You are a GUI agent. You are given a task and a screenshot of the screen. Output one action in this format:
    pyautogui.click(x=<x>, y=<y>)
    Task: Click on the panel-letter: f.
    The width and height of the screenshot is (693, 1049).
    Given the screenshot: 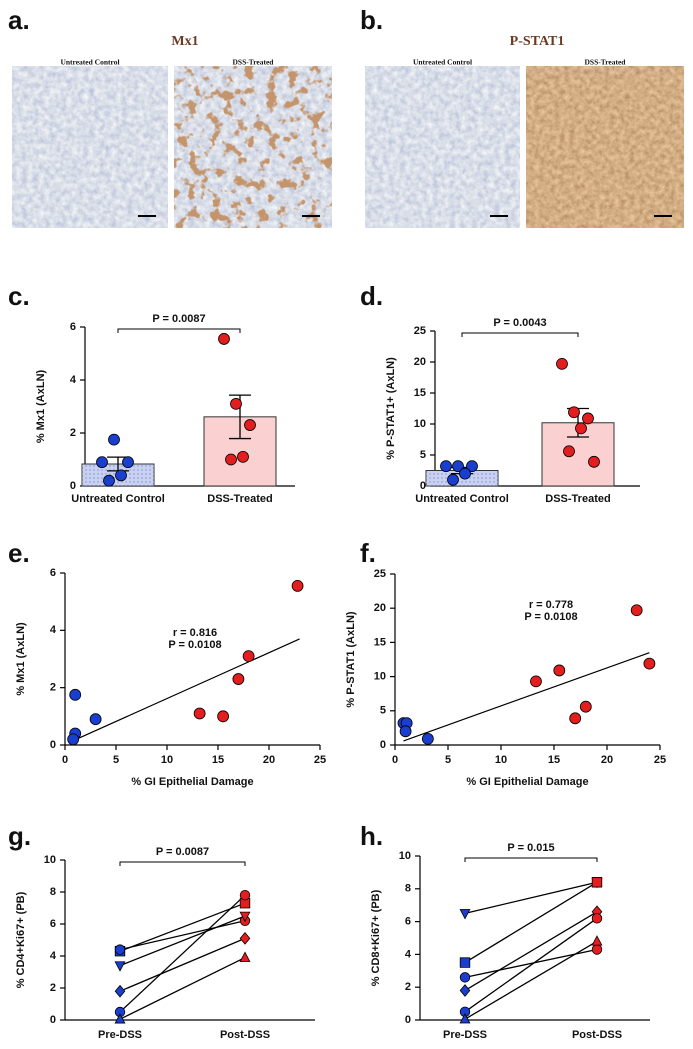 What is the action you would take?
    pyautogui.click(x=368, y=553)
    